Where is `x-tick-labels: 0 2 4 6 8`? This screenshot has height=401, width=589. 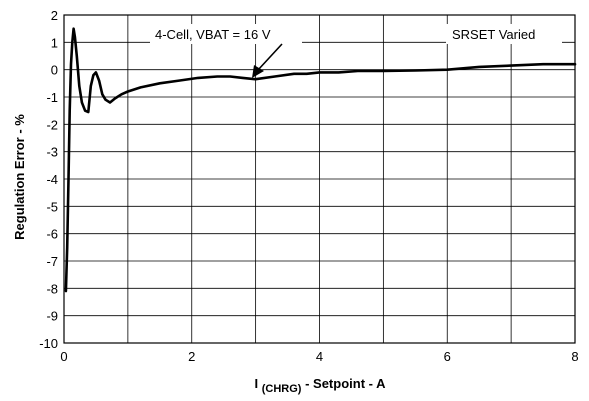 x-tick-labels: 0 2 4 6 8 is located at coordinates (319, 356).